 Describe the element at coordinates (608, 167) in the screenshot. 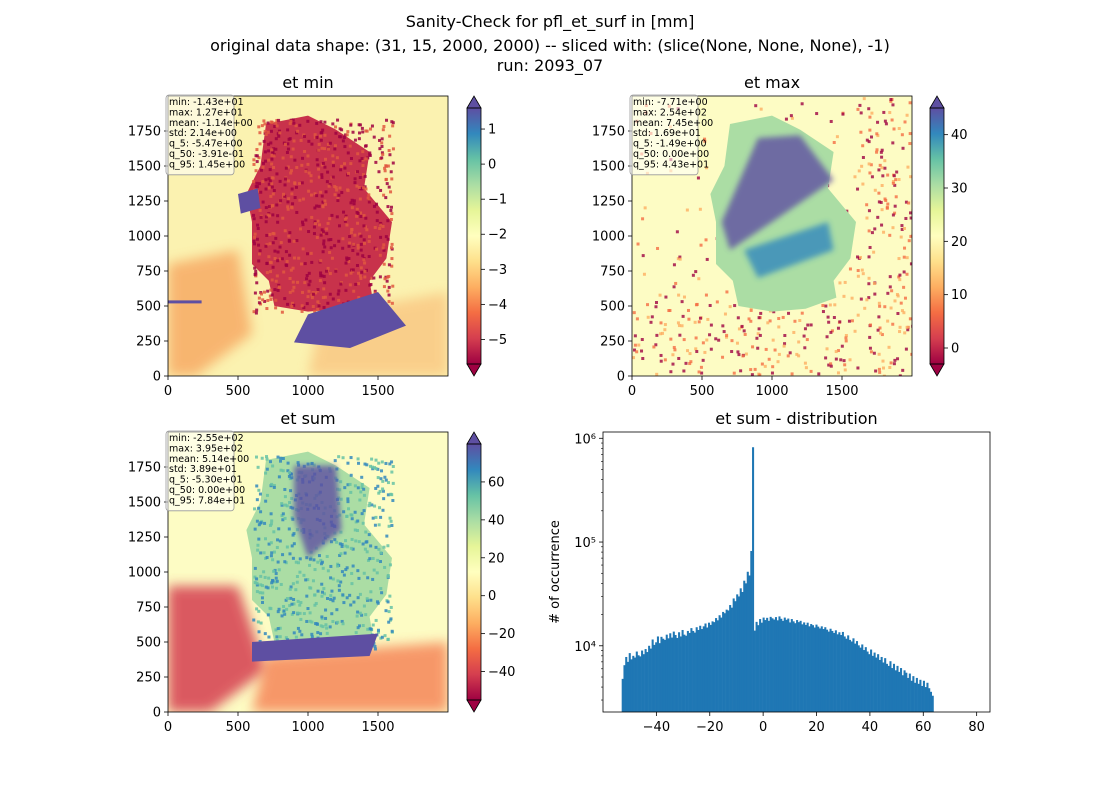

I see `map-1-ytick-label: 1500` at that location.